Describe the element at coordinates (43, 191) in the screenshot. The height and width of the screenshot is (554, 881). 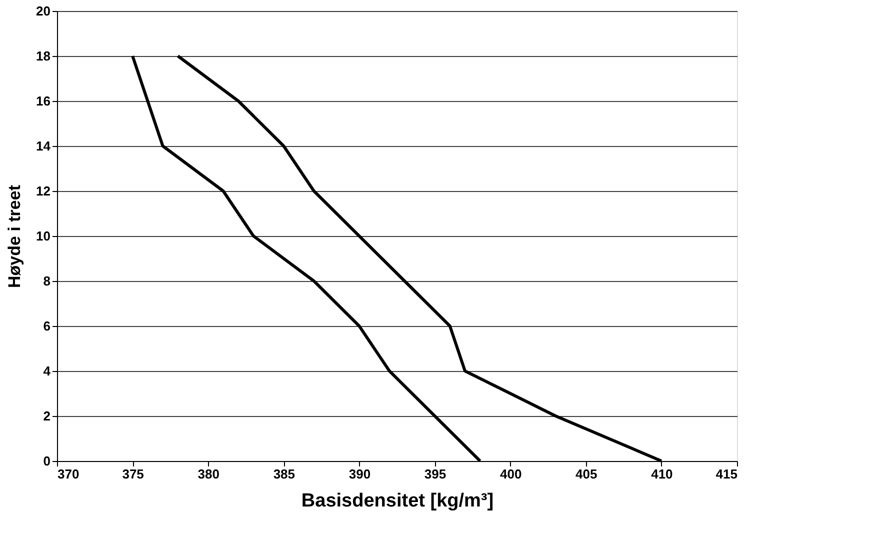
I see `y-tick-label: 12` at that location.